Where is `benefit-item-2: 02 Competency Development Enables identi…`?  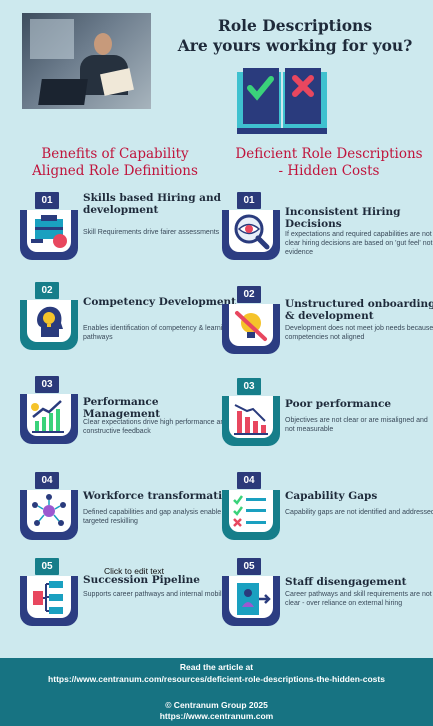
benefit-item-2: 02 Competency Development Enables identi… is located at coordinates (128, 322).